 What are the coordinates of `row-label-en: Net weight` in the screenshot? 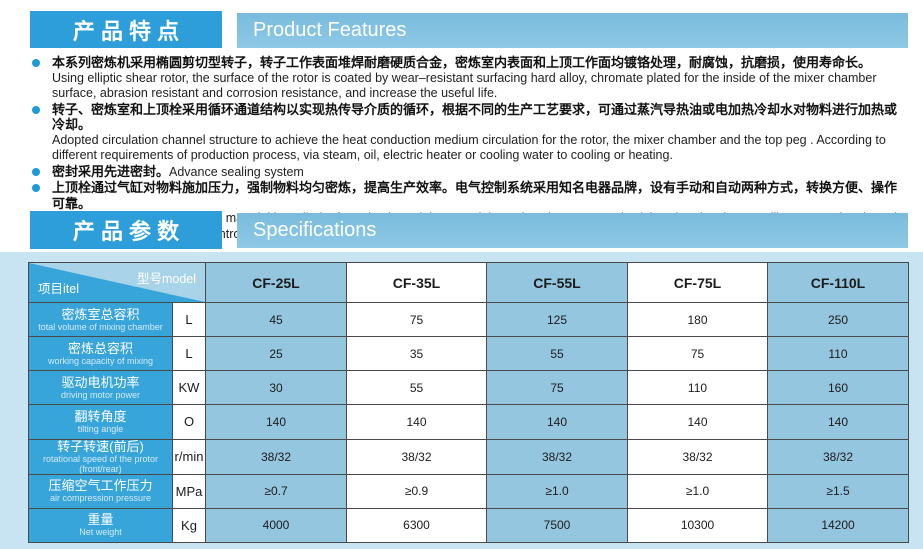 It's located at (100, 532).